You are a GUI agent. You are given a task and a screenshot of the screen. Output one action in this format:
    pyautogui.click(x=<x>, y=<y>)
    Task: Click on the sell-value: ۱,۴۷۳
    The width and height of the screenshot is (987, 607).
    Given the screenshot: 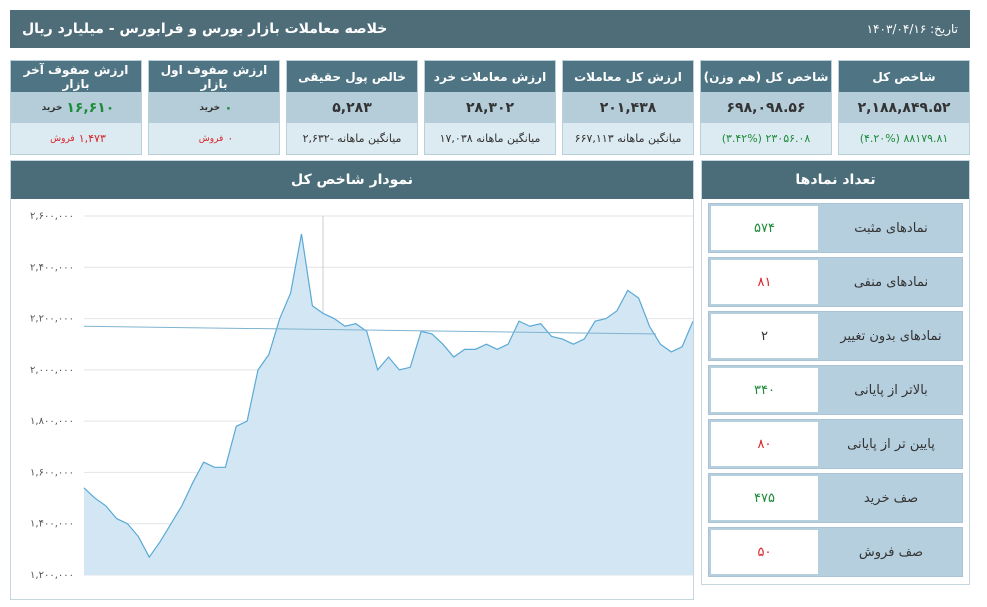 What is the action you would take?
    pyautogui.click(x=92, y=138)
    